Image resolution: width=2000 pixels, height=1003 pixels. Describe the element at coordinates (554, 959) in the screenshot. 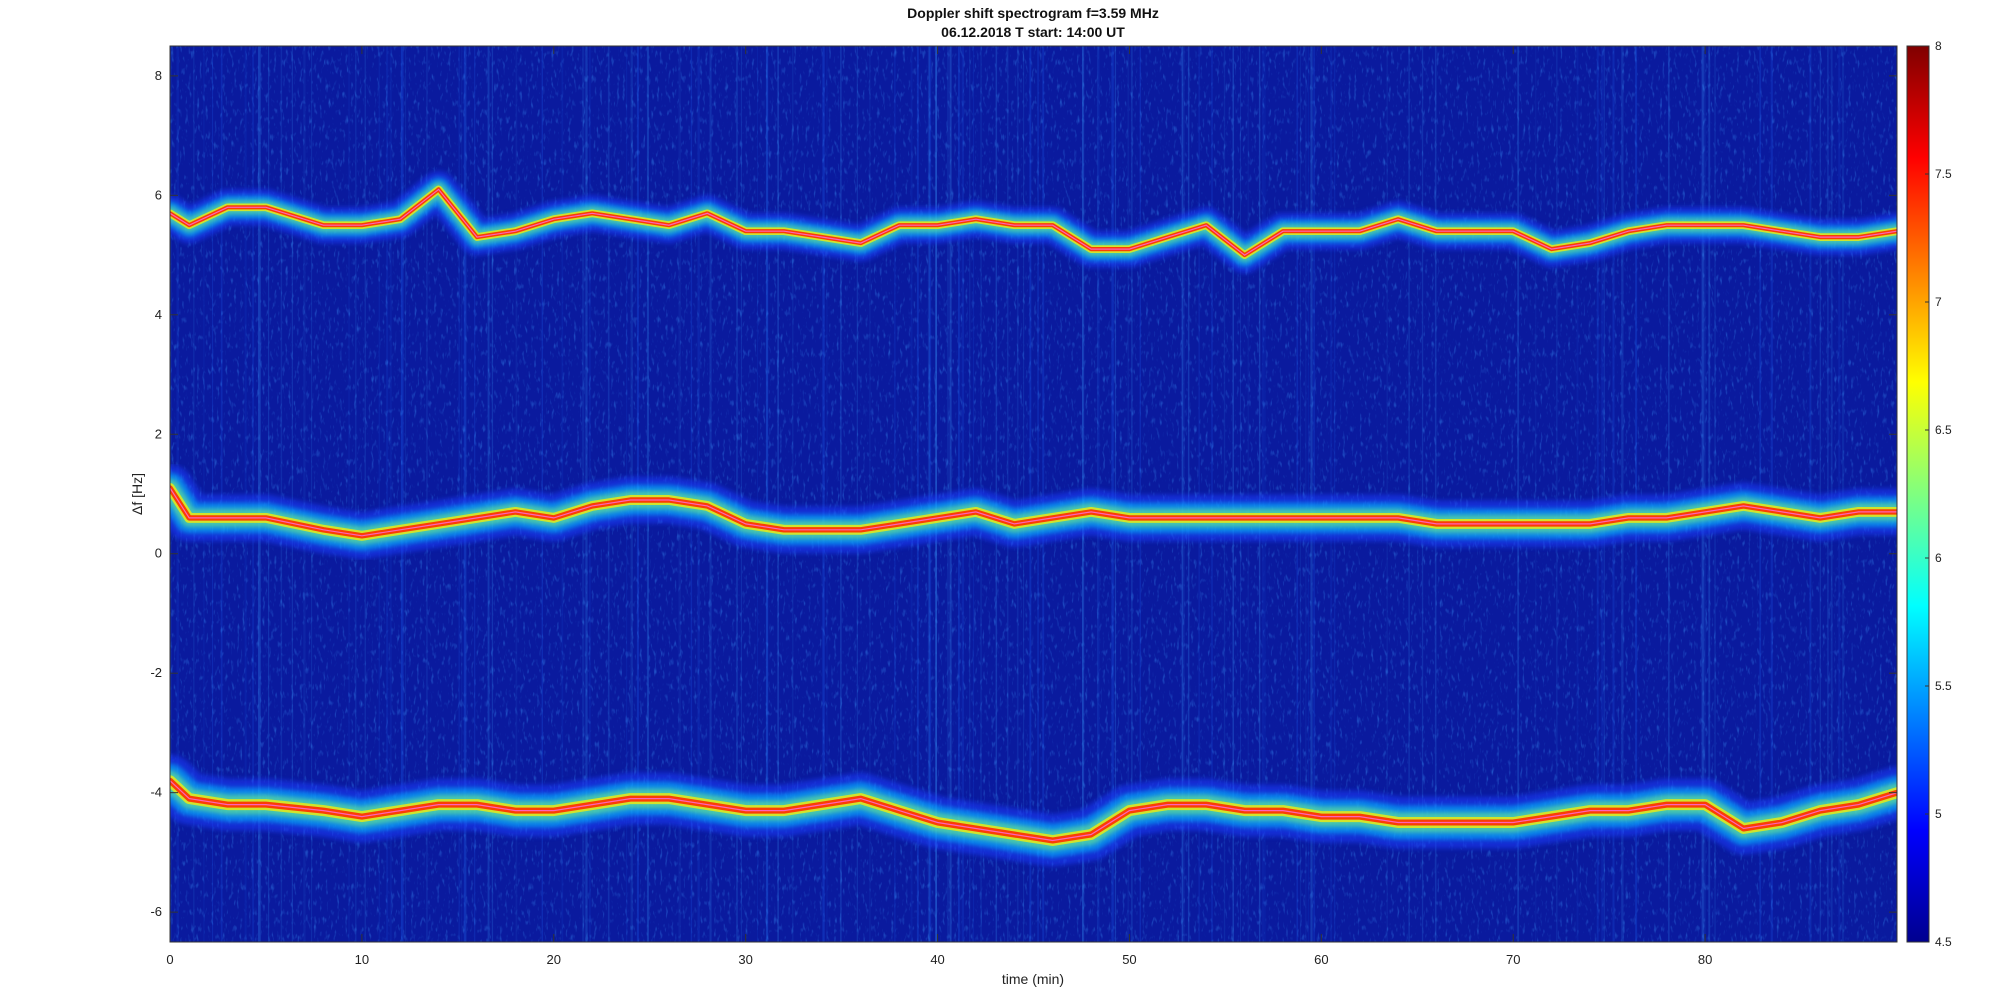

I see `x-tick-label: 20` at that location.